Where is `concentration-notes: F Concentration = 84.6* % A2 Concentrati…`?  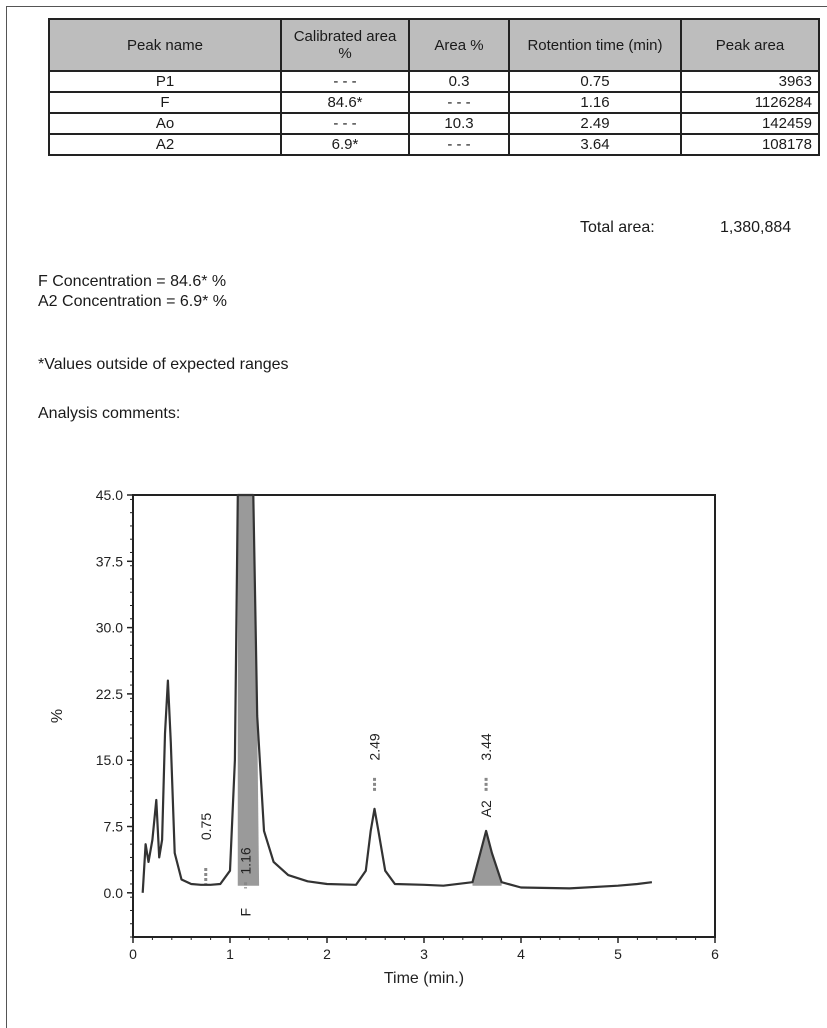 concentration-notes: F Concentration = 84.6* % A2 Concentrati… is located at coordinates (132, 292).